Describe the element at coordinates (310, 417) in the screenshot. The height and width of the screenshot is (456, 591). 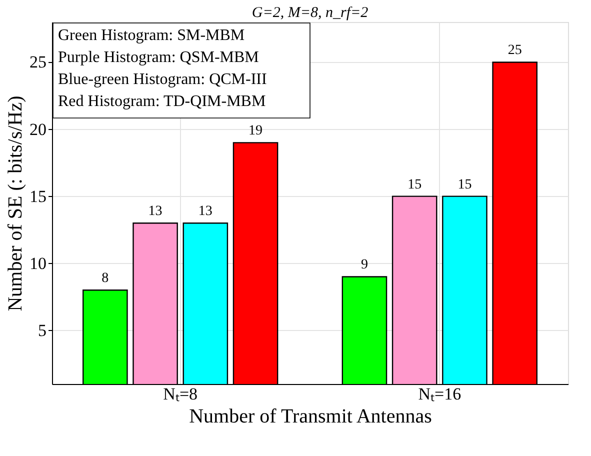
I see `x-axis-title: Number of Transmit Antennas` at that location.